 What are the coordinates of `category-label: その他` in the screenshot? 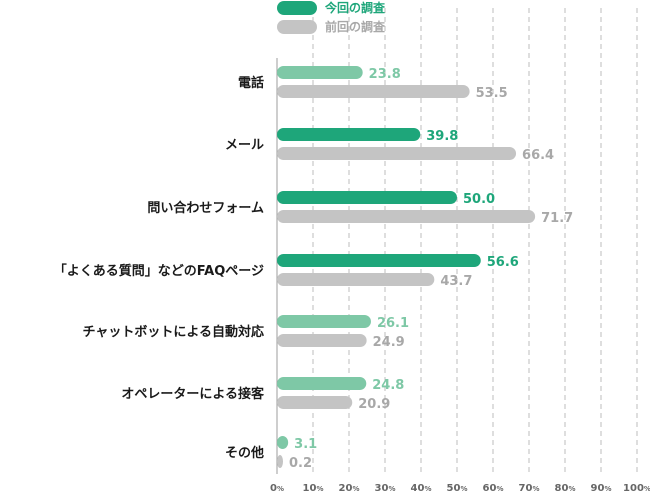 It's located at (244, 453).